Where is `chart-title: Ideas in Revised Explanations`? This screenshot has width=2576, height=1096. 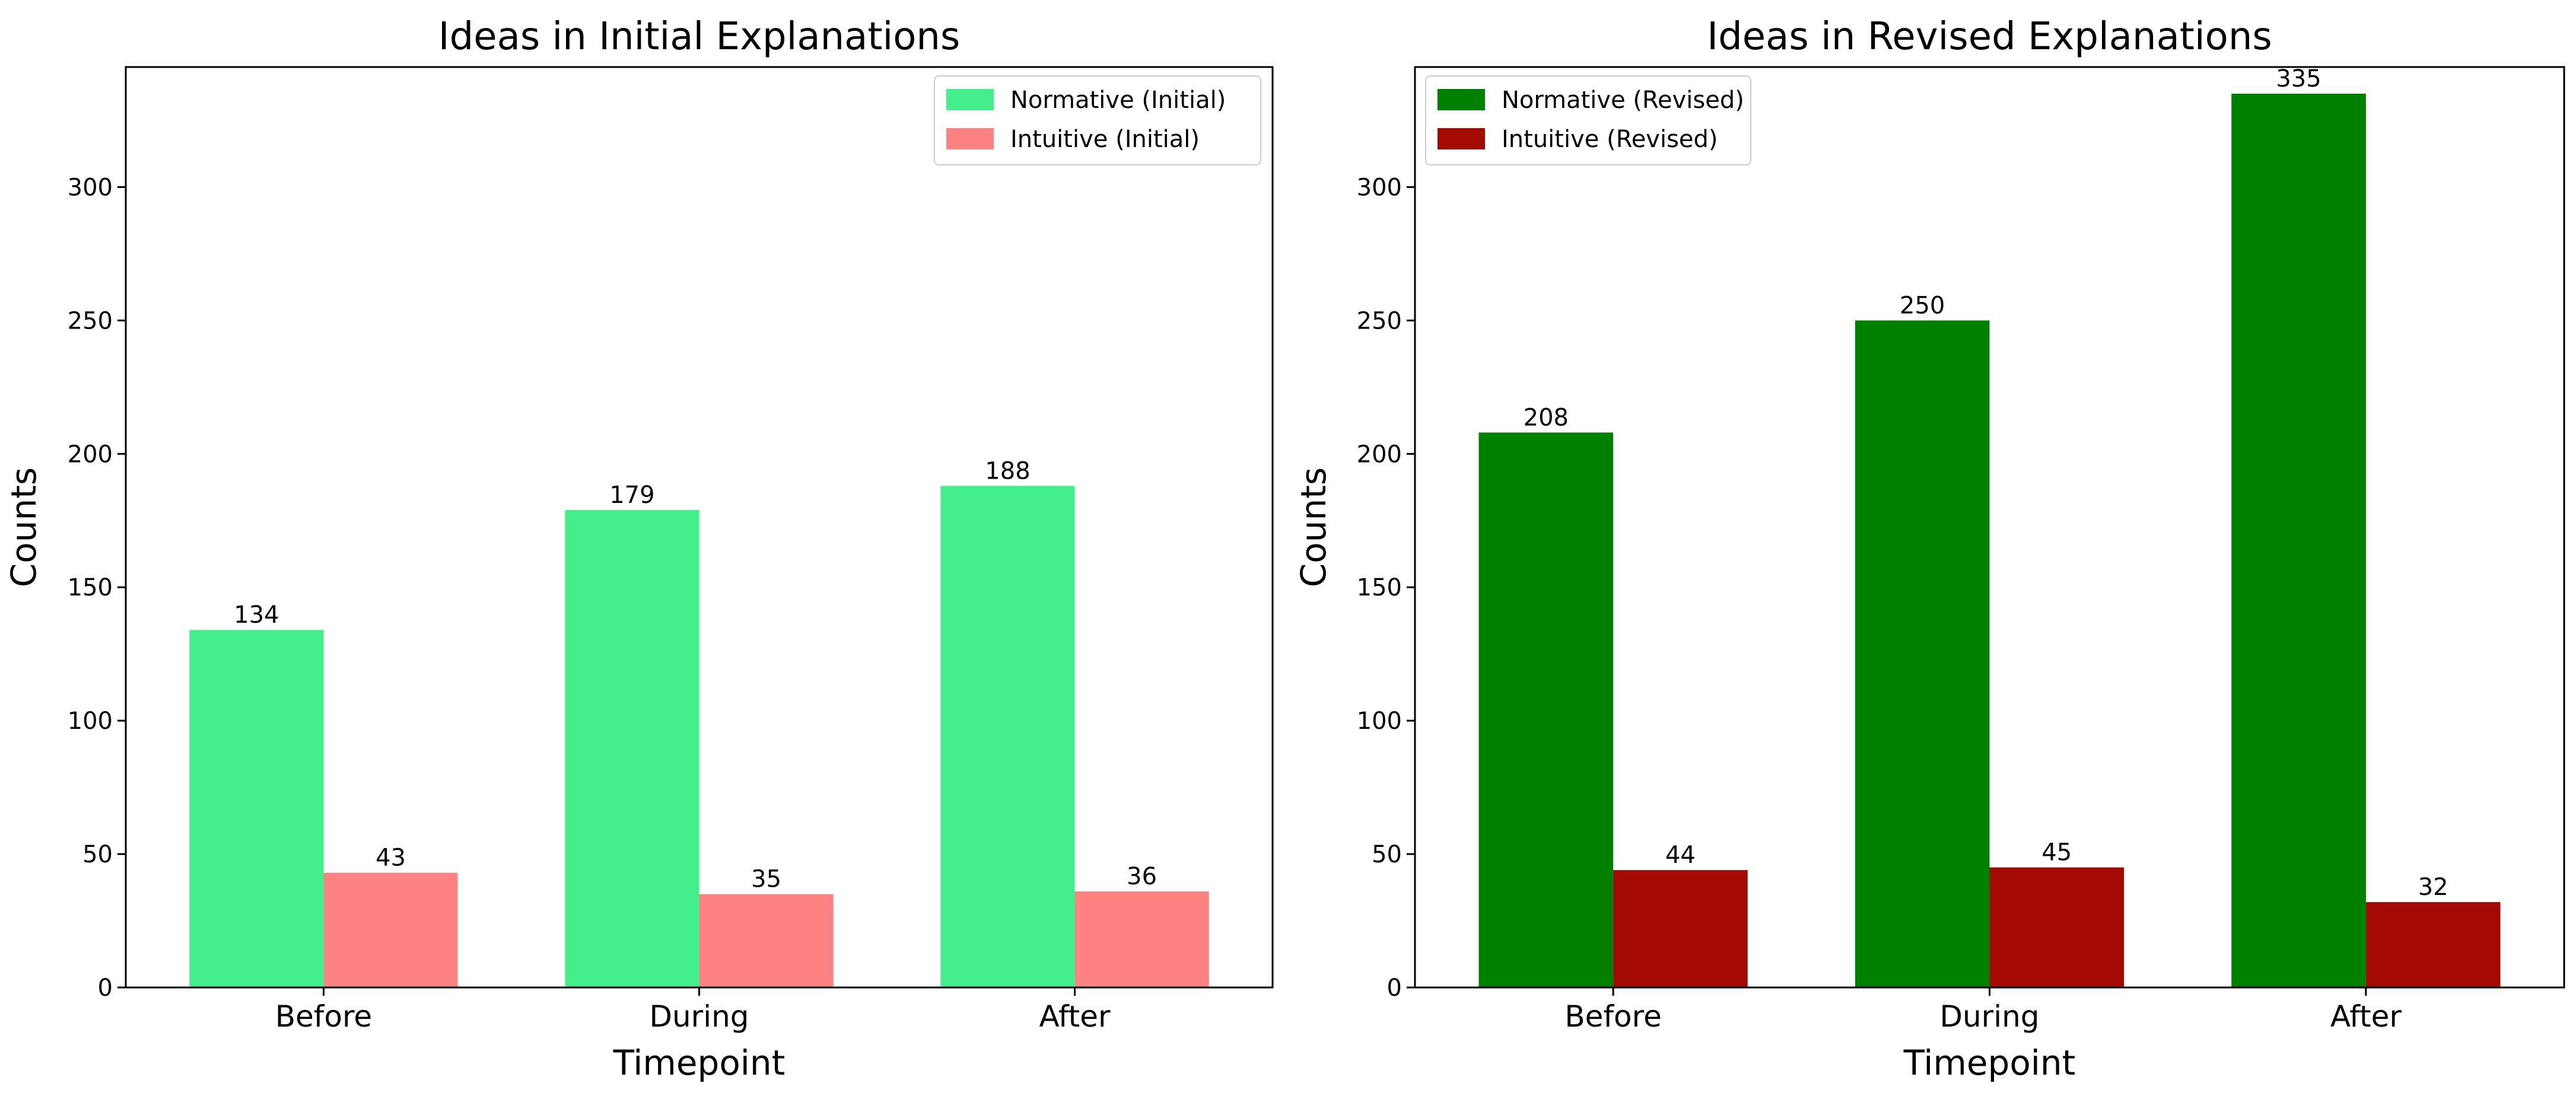 chart-title: Ideas in Revised Explanations is located at coordinates (1989, 37).